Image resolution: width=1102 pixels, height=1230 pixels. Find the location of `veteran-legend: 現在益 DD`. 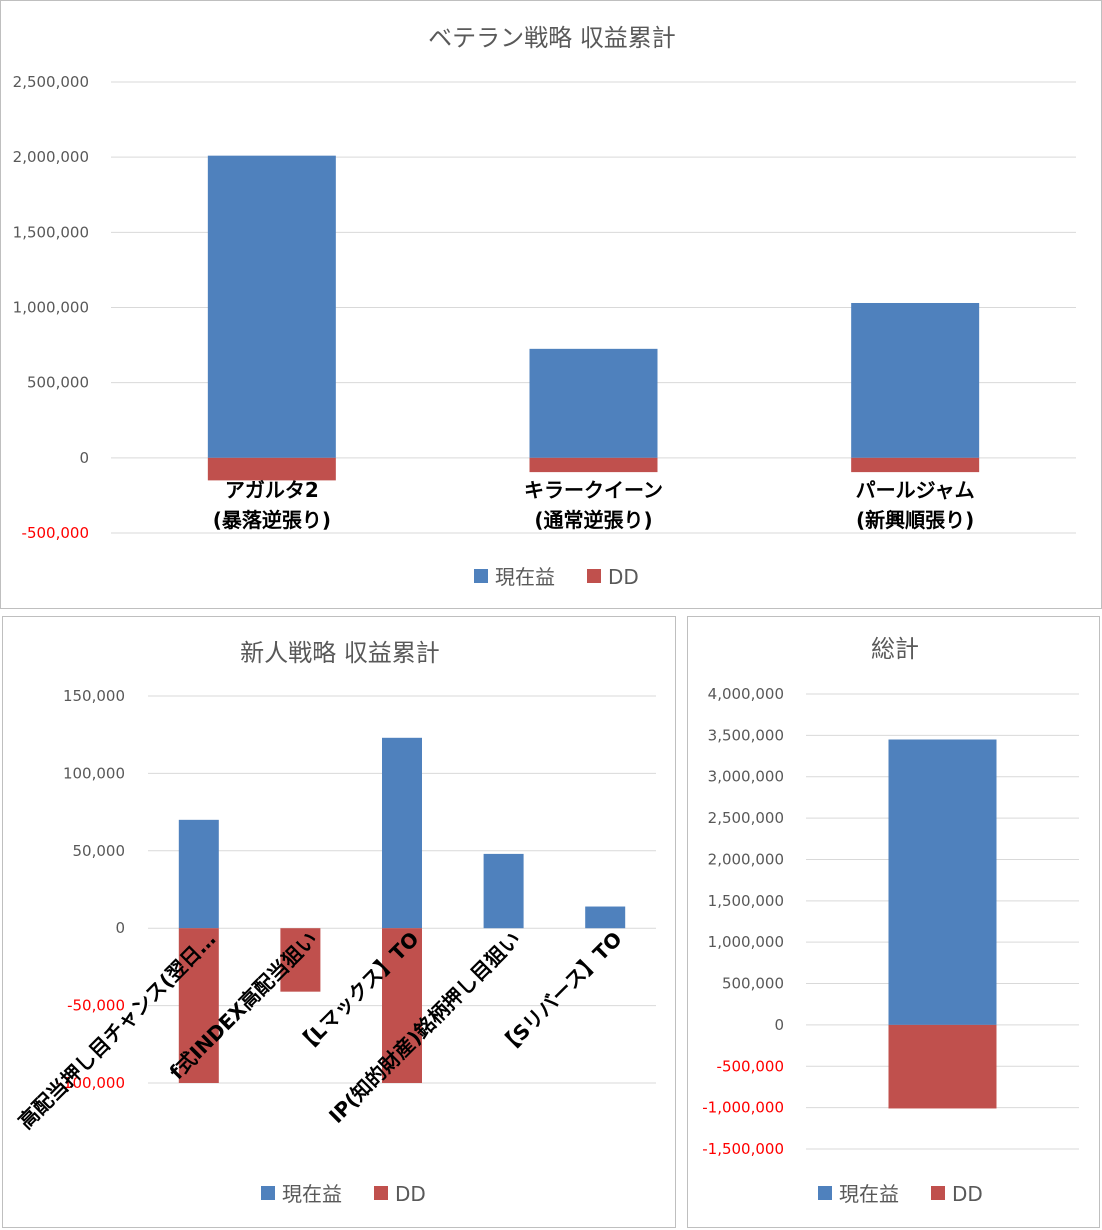

veteran-legend: 現在益 DD is located at coordinates (556, 577).